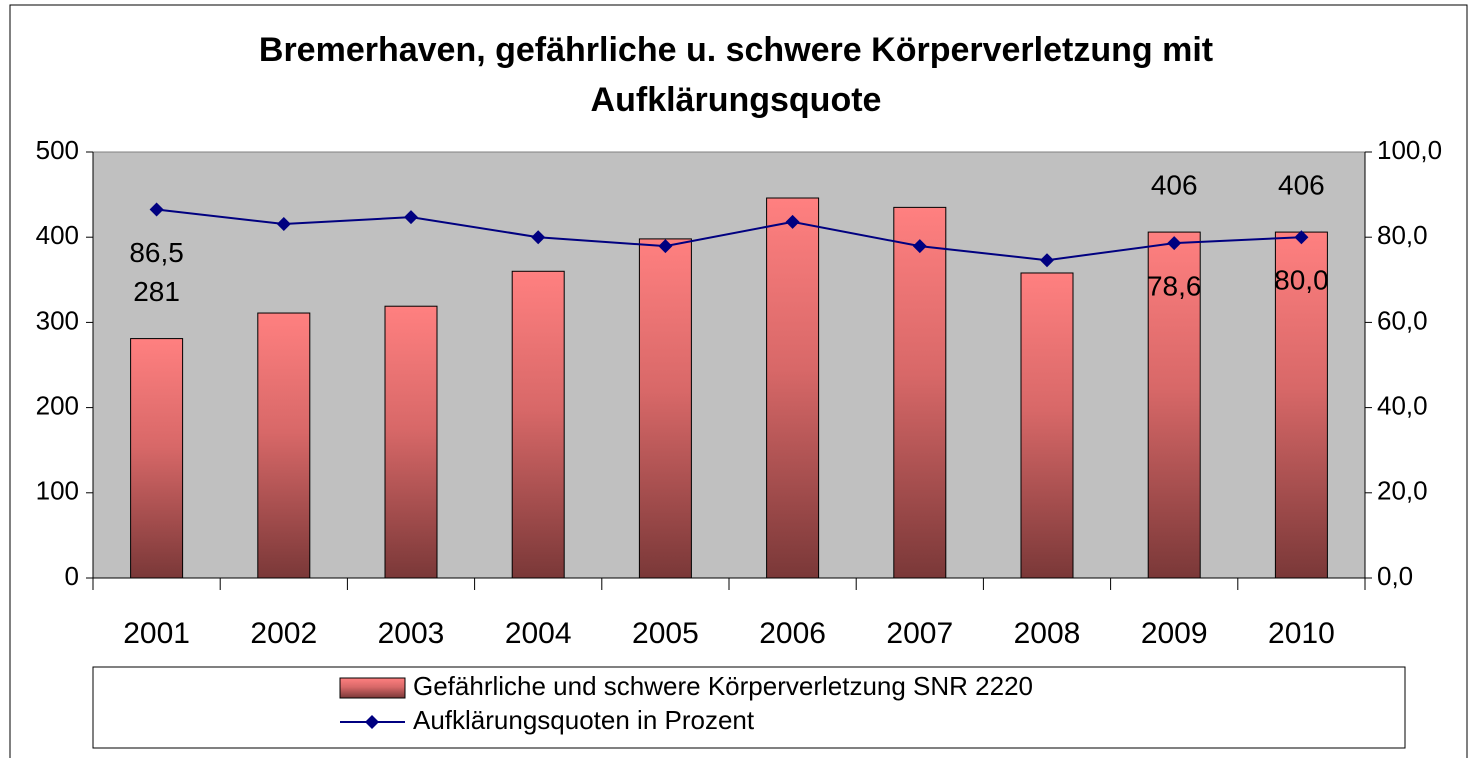 This screenshot has height=758, width=1473. Describe the element at coordinates (1301, 280) in the screenshot. I see `line-value-label: 80,0` at that location.